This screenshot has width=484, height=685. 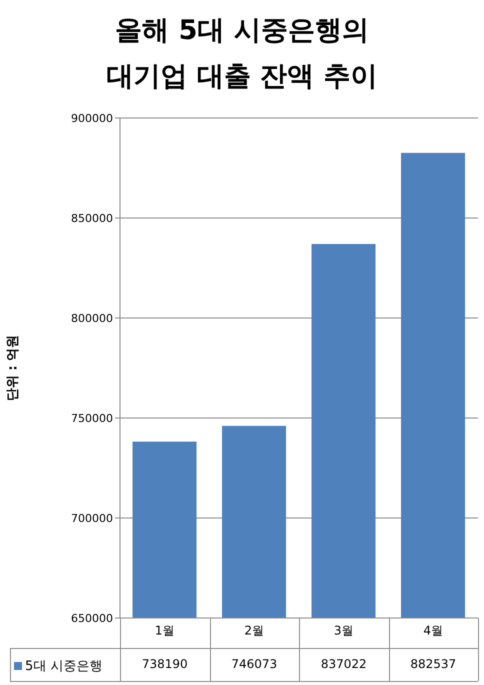 I want to click on x-tick-label: 3월, so click(x=344, y=631).